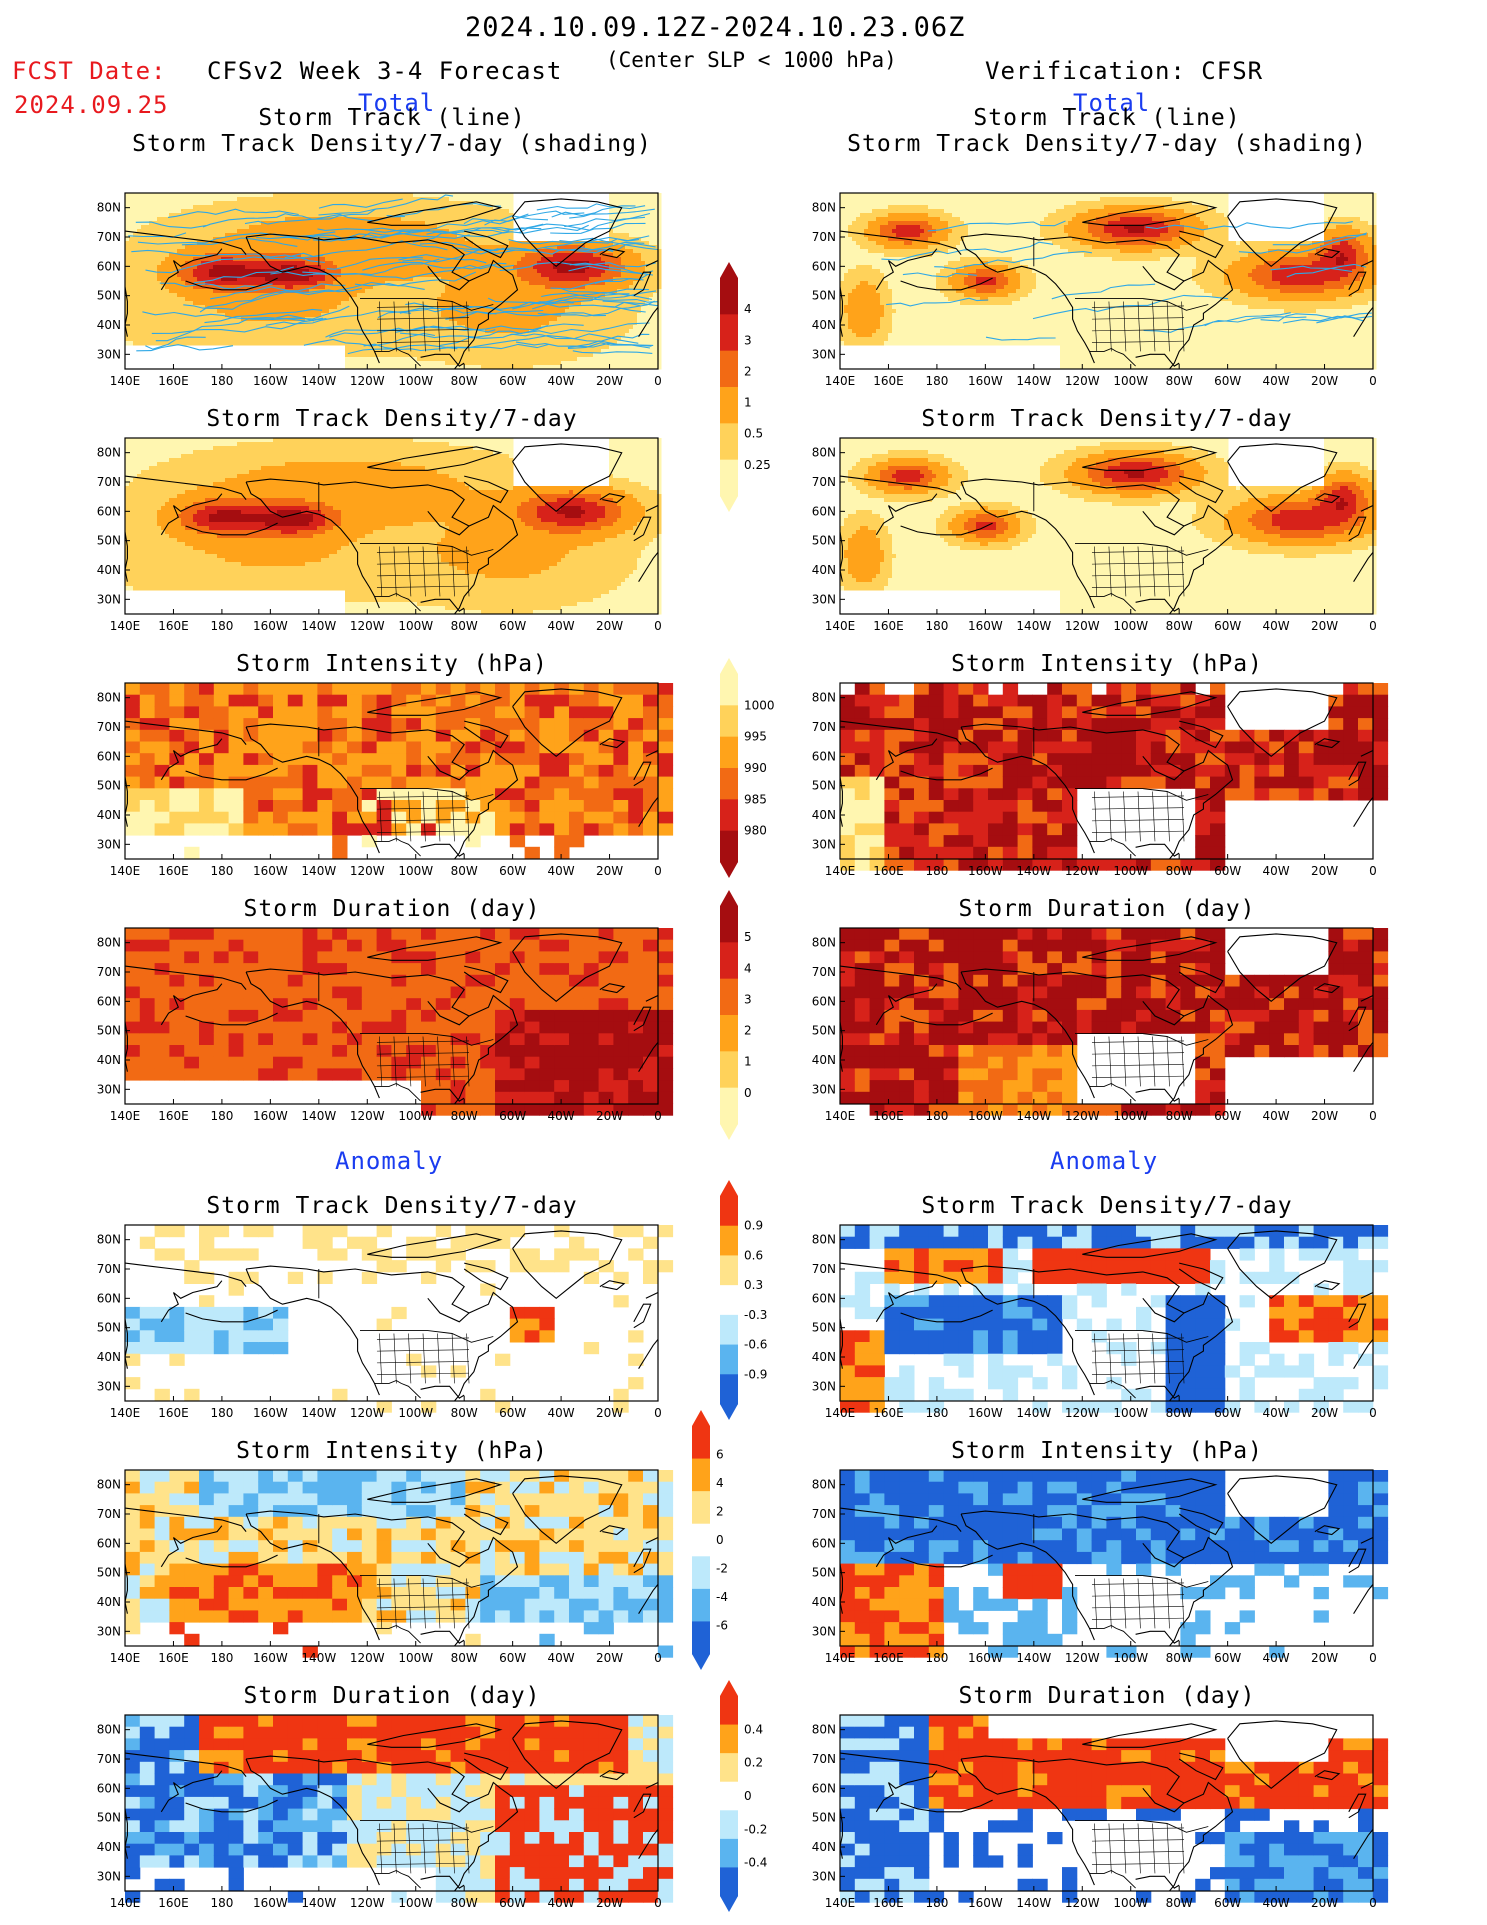  Describe the element at coordinates (750, 1017) in the screenshot. I see `colorbar-cb-duration: 5 4 3 2 1 0` at that location.